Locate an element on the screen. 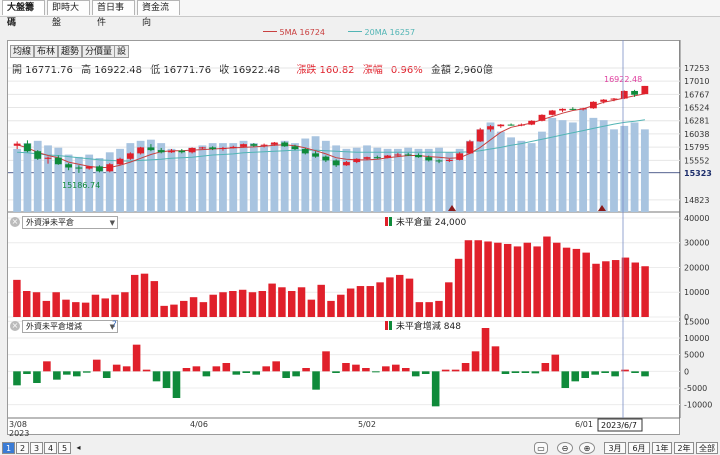  range-6m-button: 6月 is located at coordinates (639, 448).